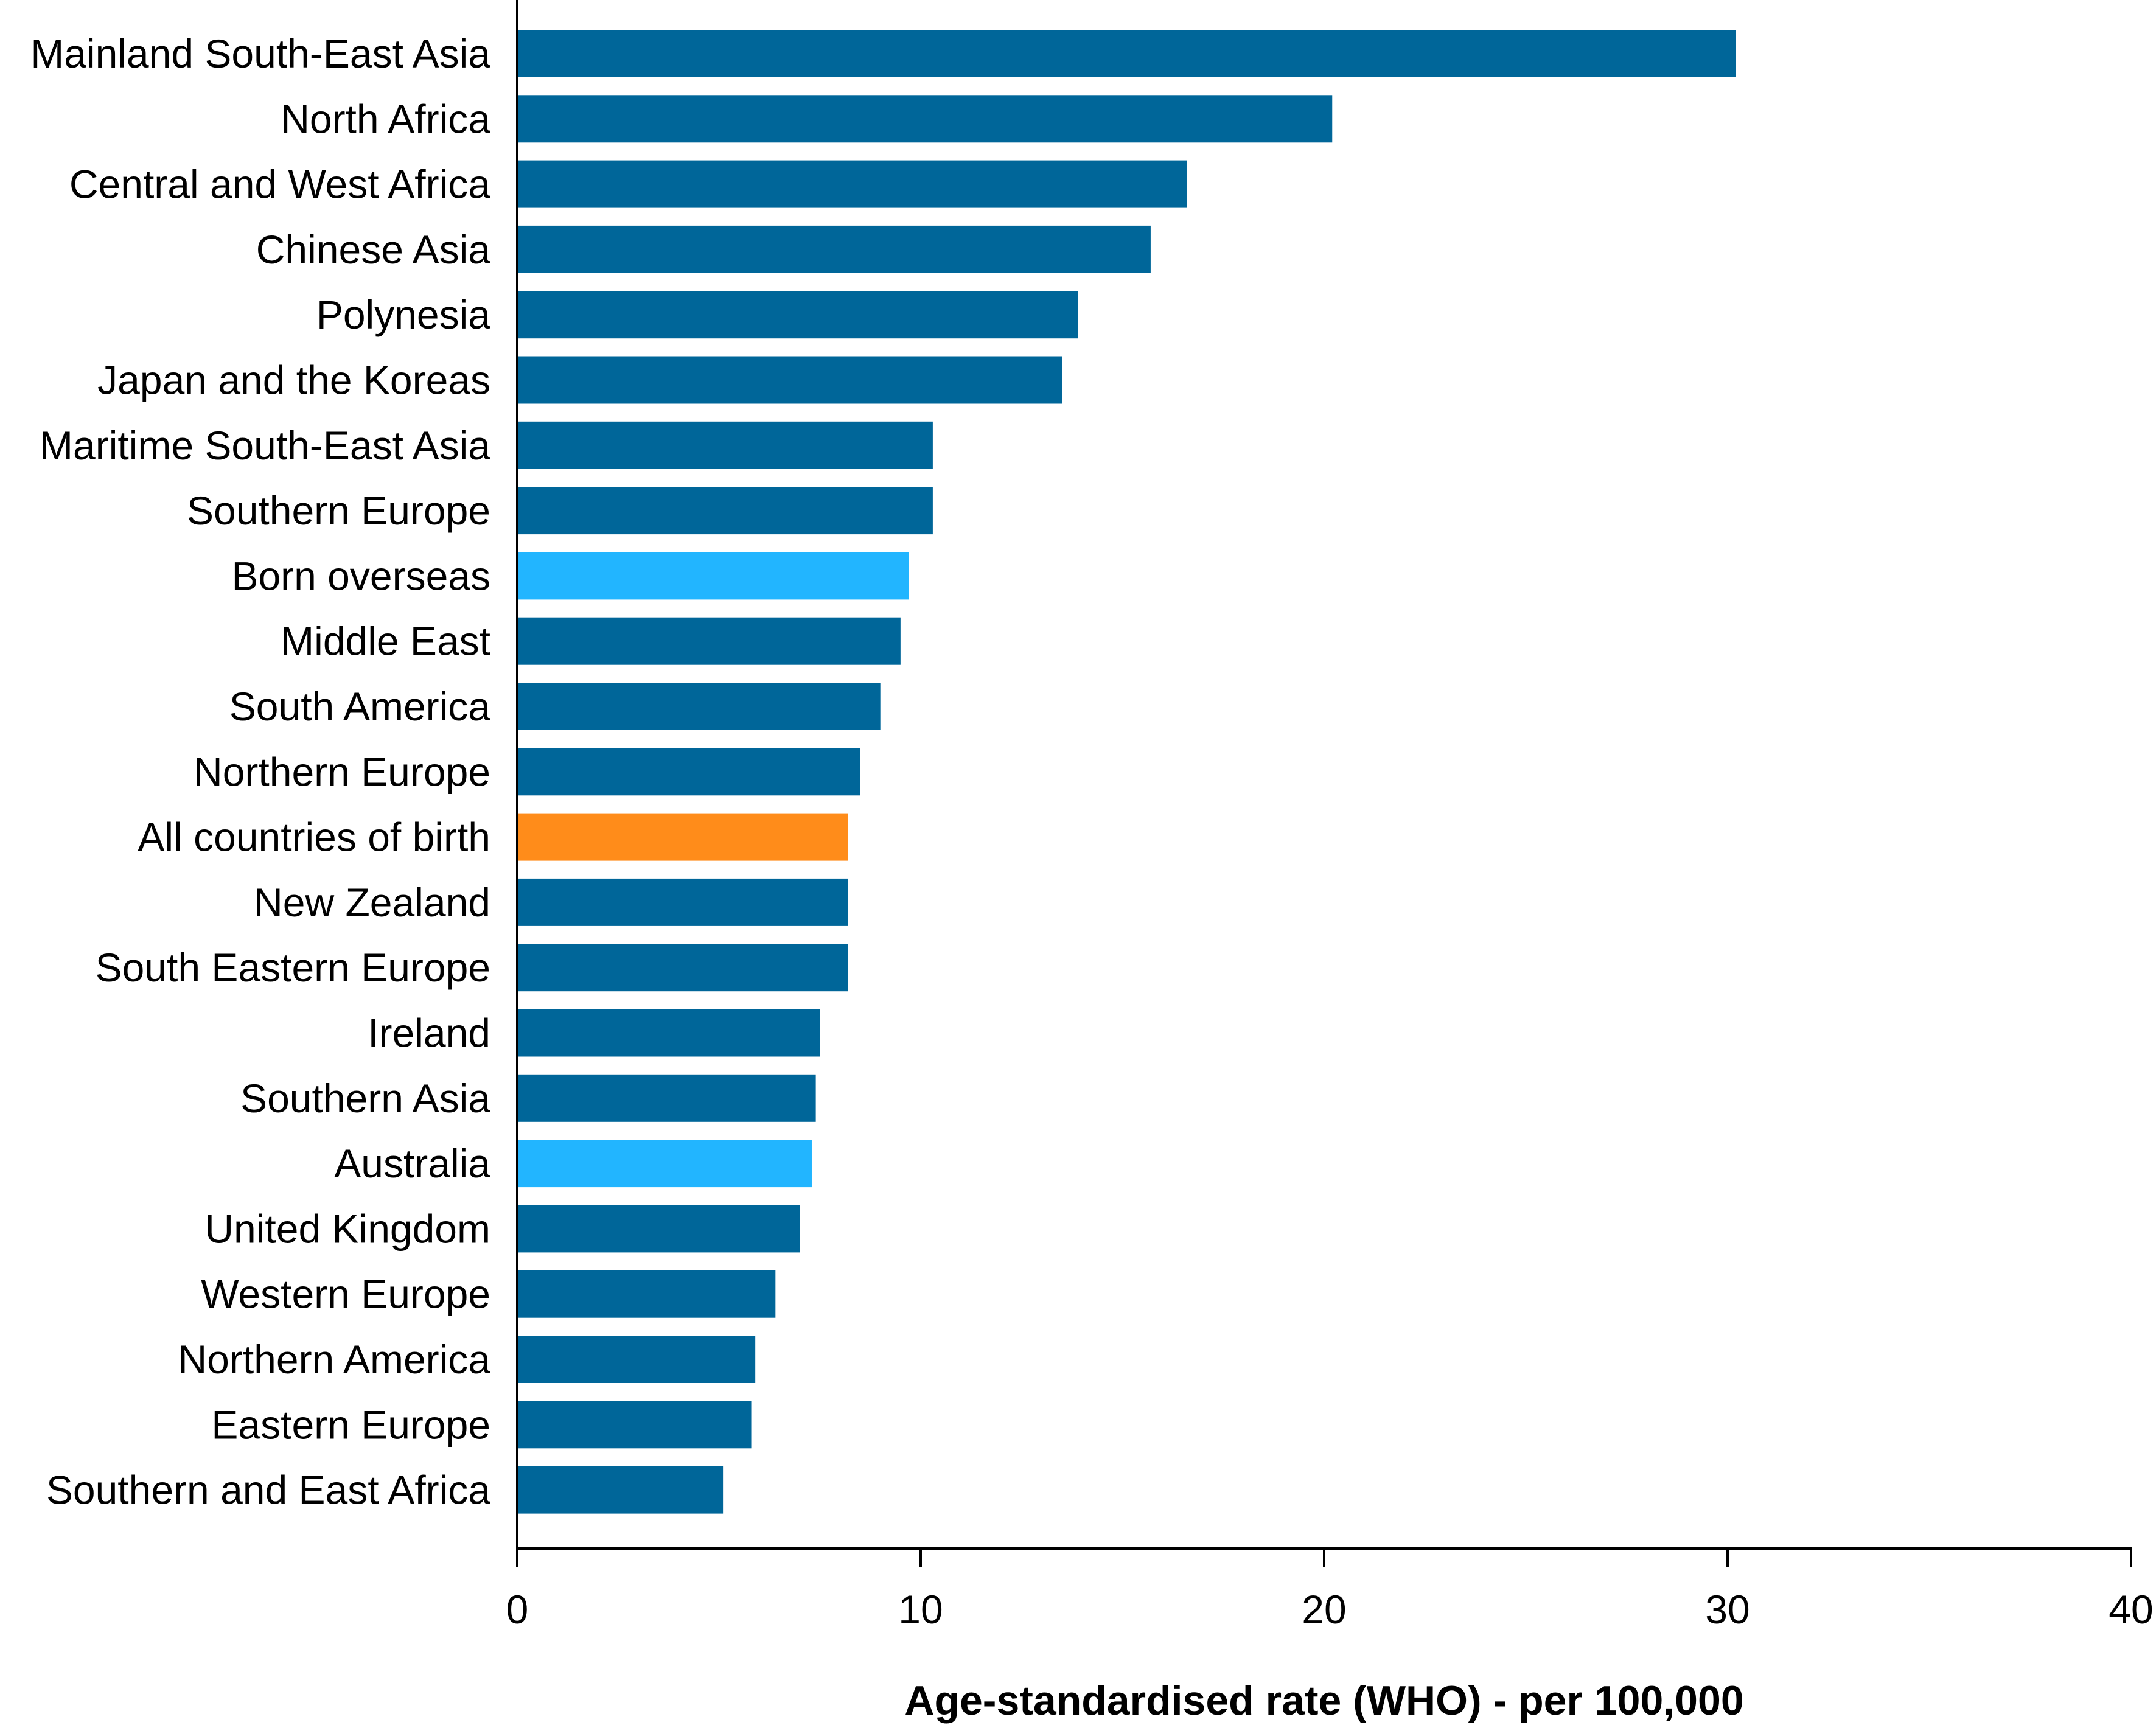 The width and height of the screenshot is (2156, 1725). What do you see at coordinates (1324, 1609) in the screenshot?
I see `x-tick-label: 20` at bounding box center [1324, 1609].